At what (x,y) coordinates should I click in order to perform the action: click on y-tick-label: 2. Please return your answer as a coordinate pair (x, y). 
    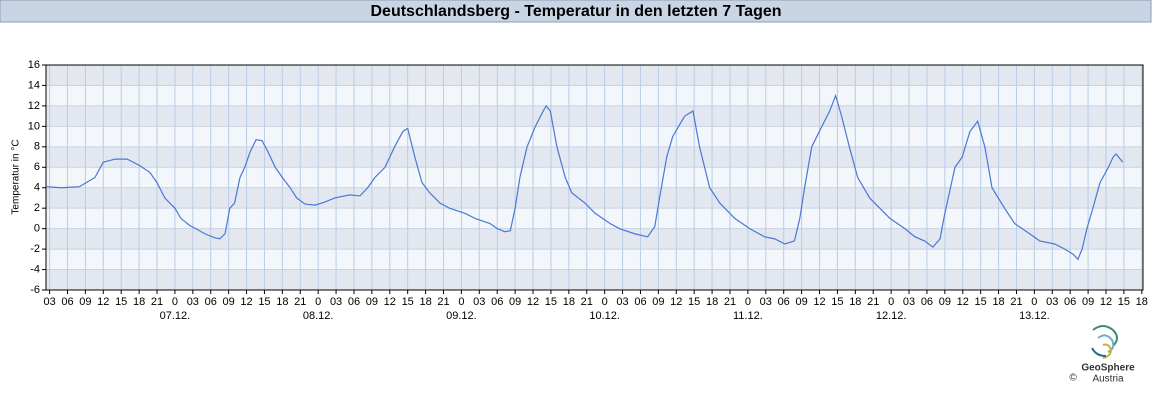
    Looking at the image, I should click on (37, 208).